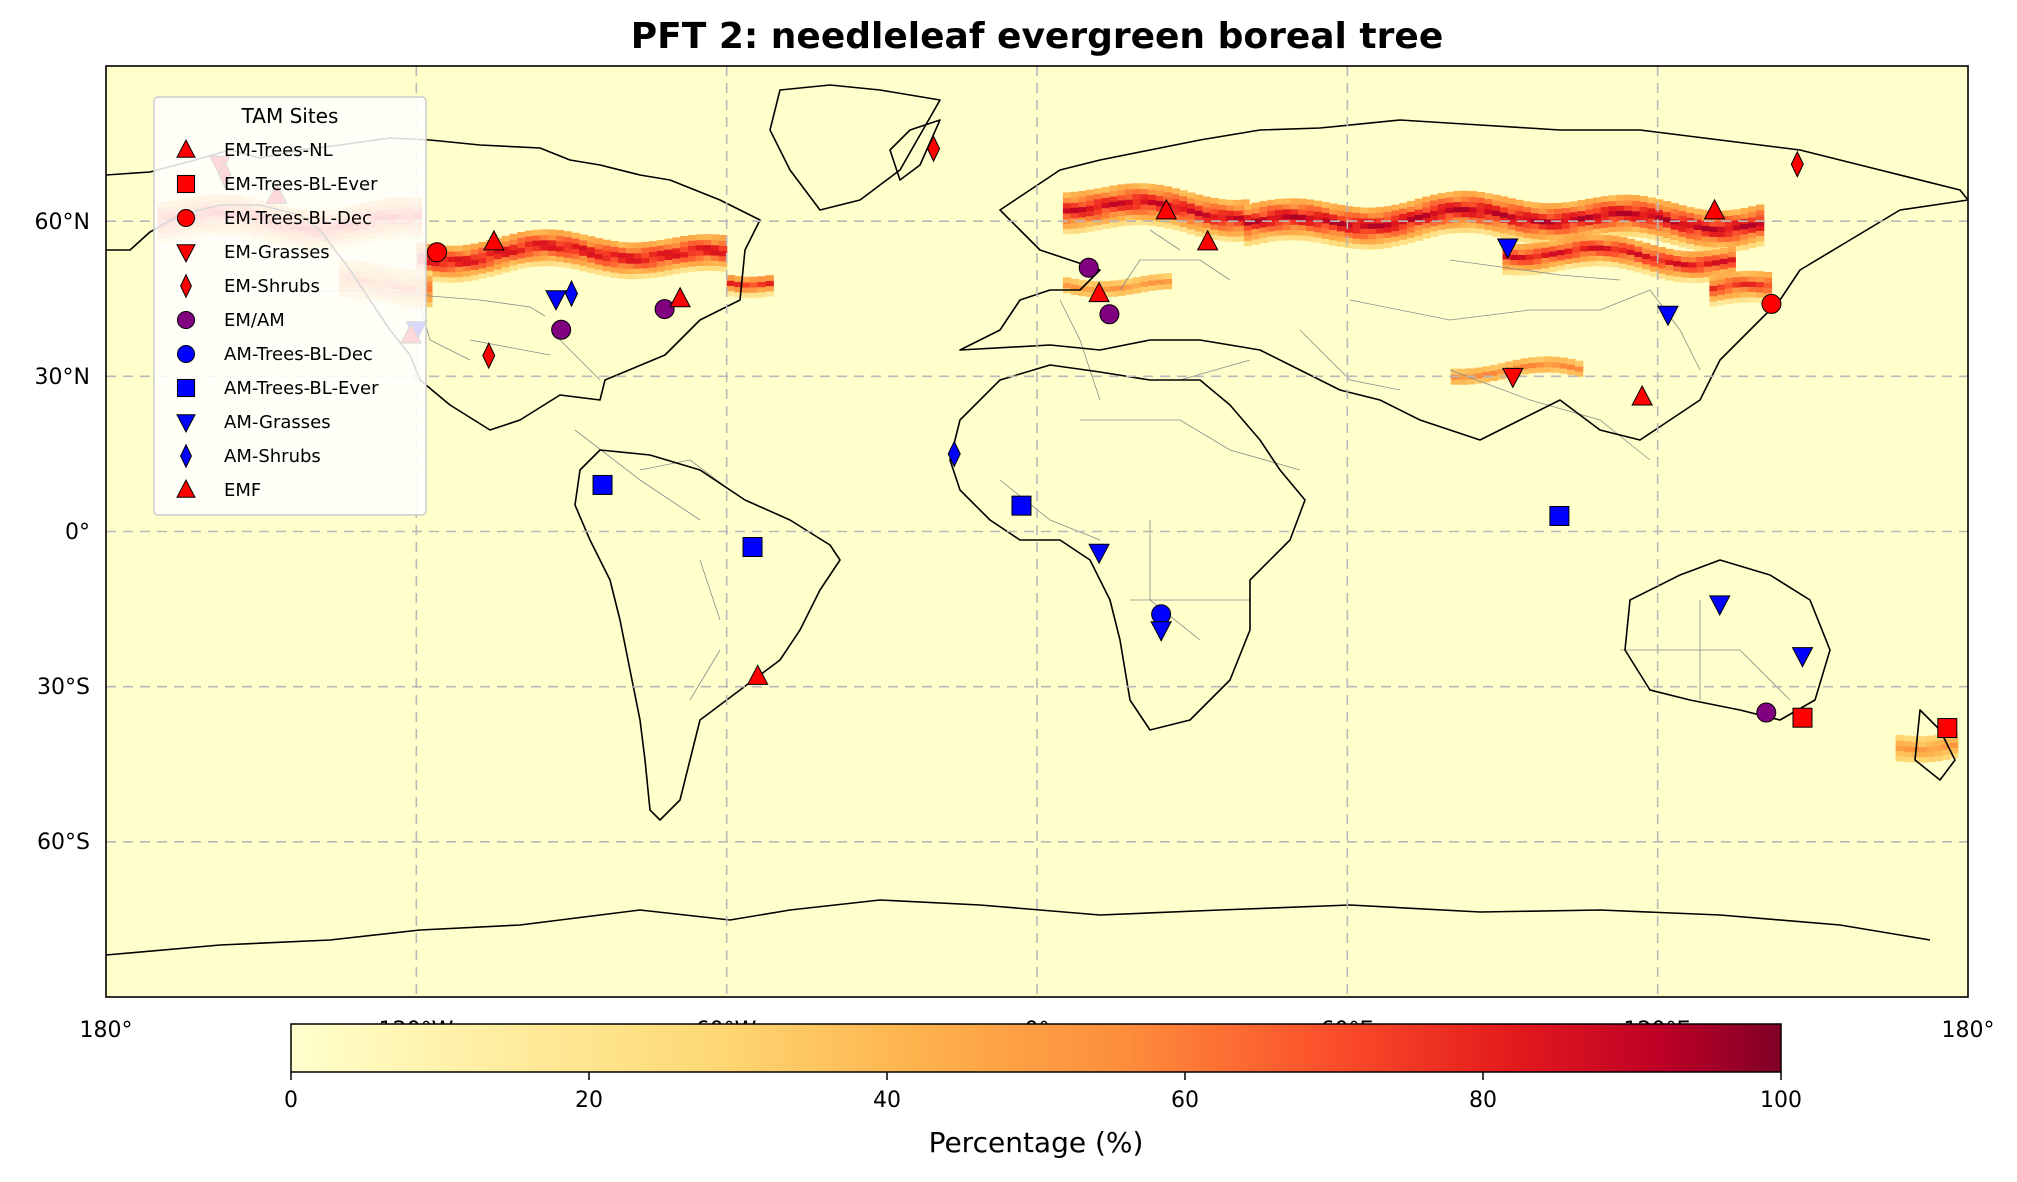  What do you see at coordinates (290, 116) in the screenshot?
I see `legend-title: TAM Sites` at bounding box center [290, 116].